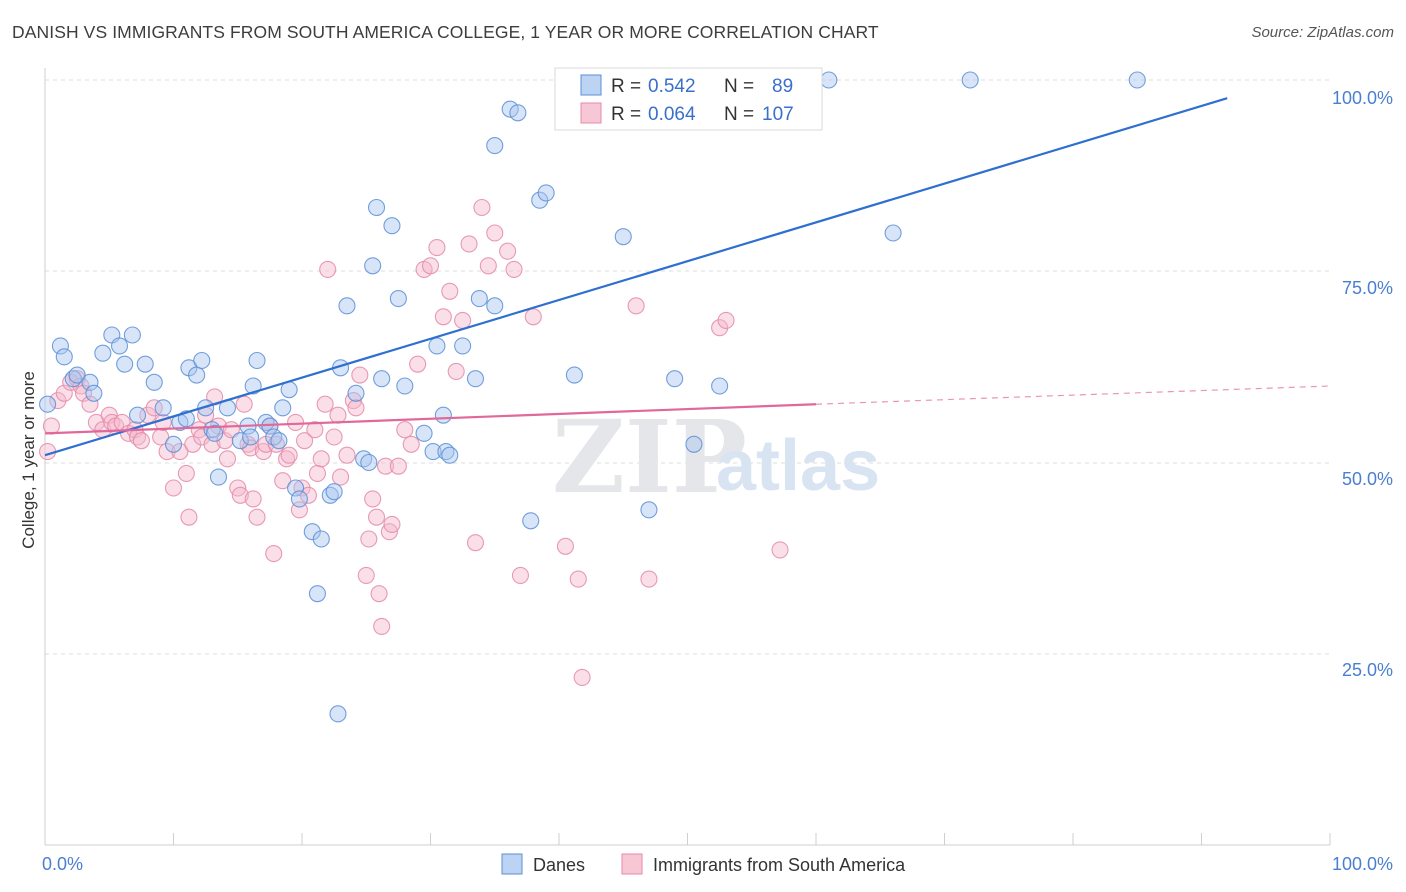 The image size is (1406, 892). What do you see at coordinates (1322, 32) in the screenshot?
I see `source-credit: Source: ZipAtlas.com` at bounding box center [1322, 32].